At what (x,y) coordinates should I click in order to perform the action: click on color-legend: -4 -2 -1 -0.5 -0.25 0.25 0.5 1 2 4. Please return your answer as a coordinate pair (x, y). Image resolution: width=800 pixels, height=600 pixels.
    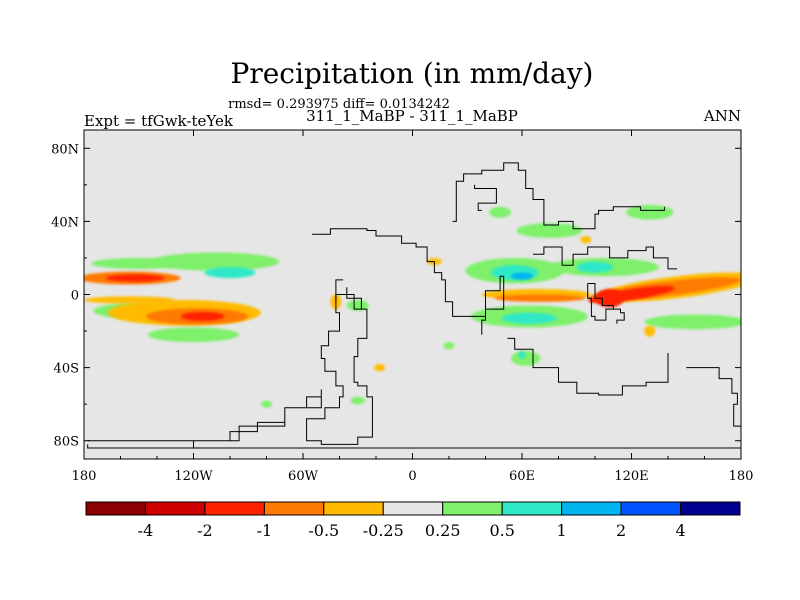
    Looking at the image, I should click on (413, 520).